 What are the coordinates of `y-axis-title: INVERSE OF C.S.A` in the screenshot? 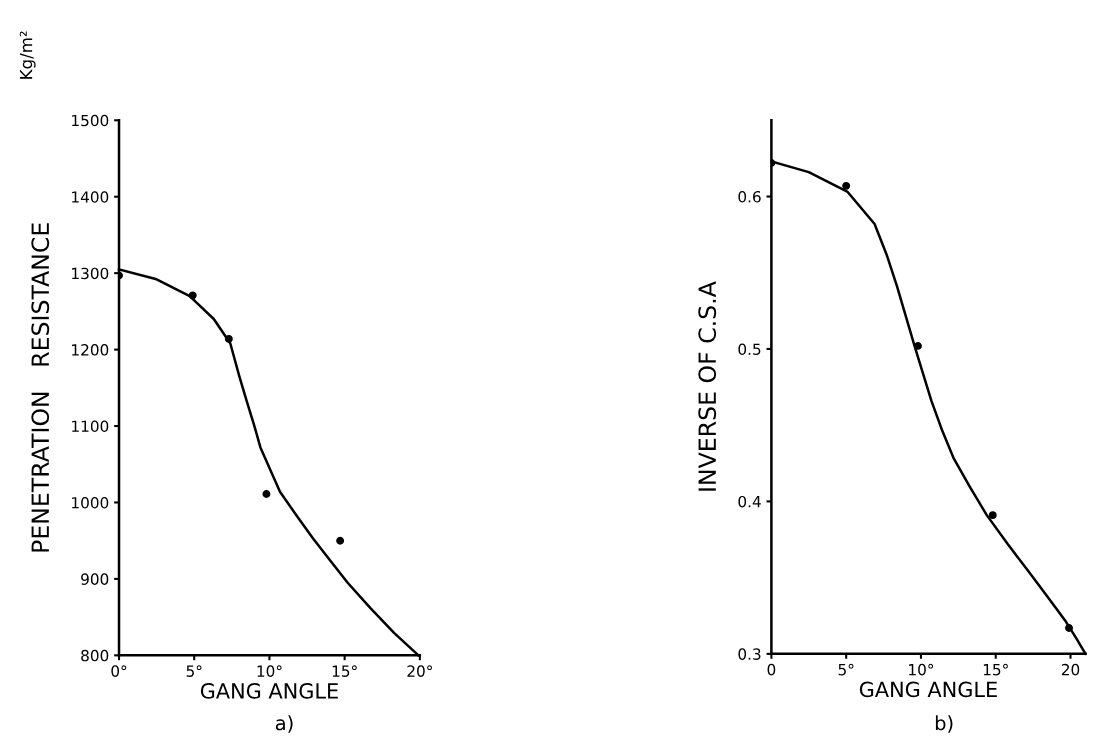 It's located at (707, 386).